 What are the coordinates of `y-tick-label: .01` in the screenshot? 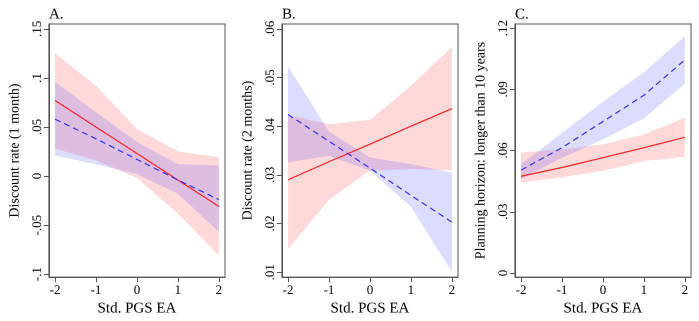 It's located at (269, 272).